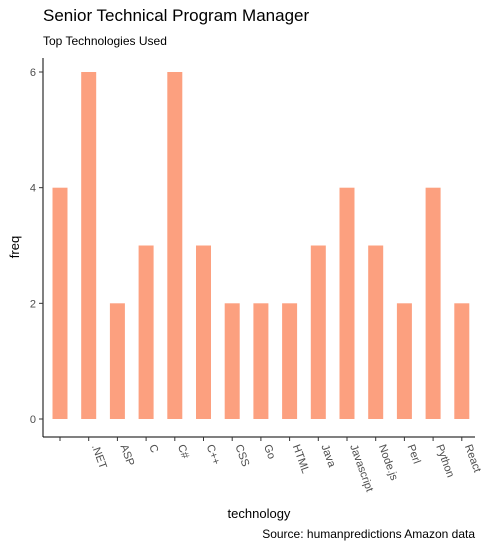 The width and height of the screenshot is (483, 548). Describe the element at coordinates (368, 534) in the screenshot. I see `chart-caption: Source: humanpredictions Amazon data` at that location.